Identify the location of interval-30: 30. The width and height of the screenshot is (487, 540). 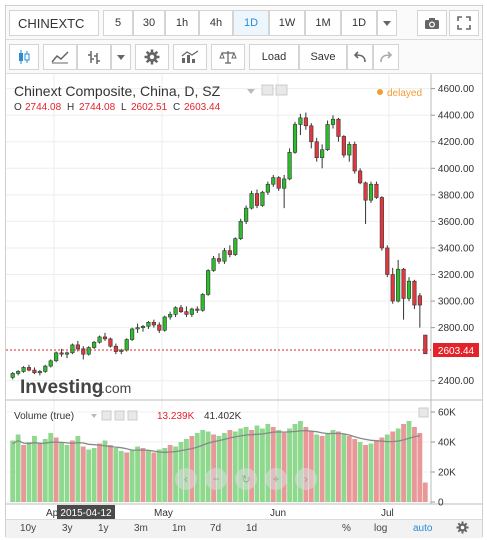
(149, 23).